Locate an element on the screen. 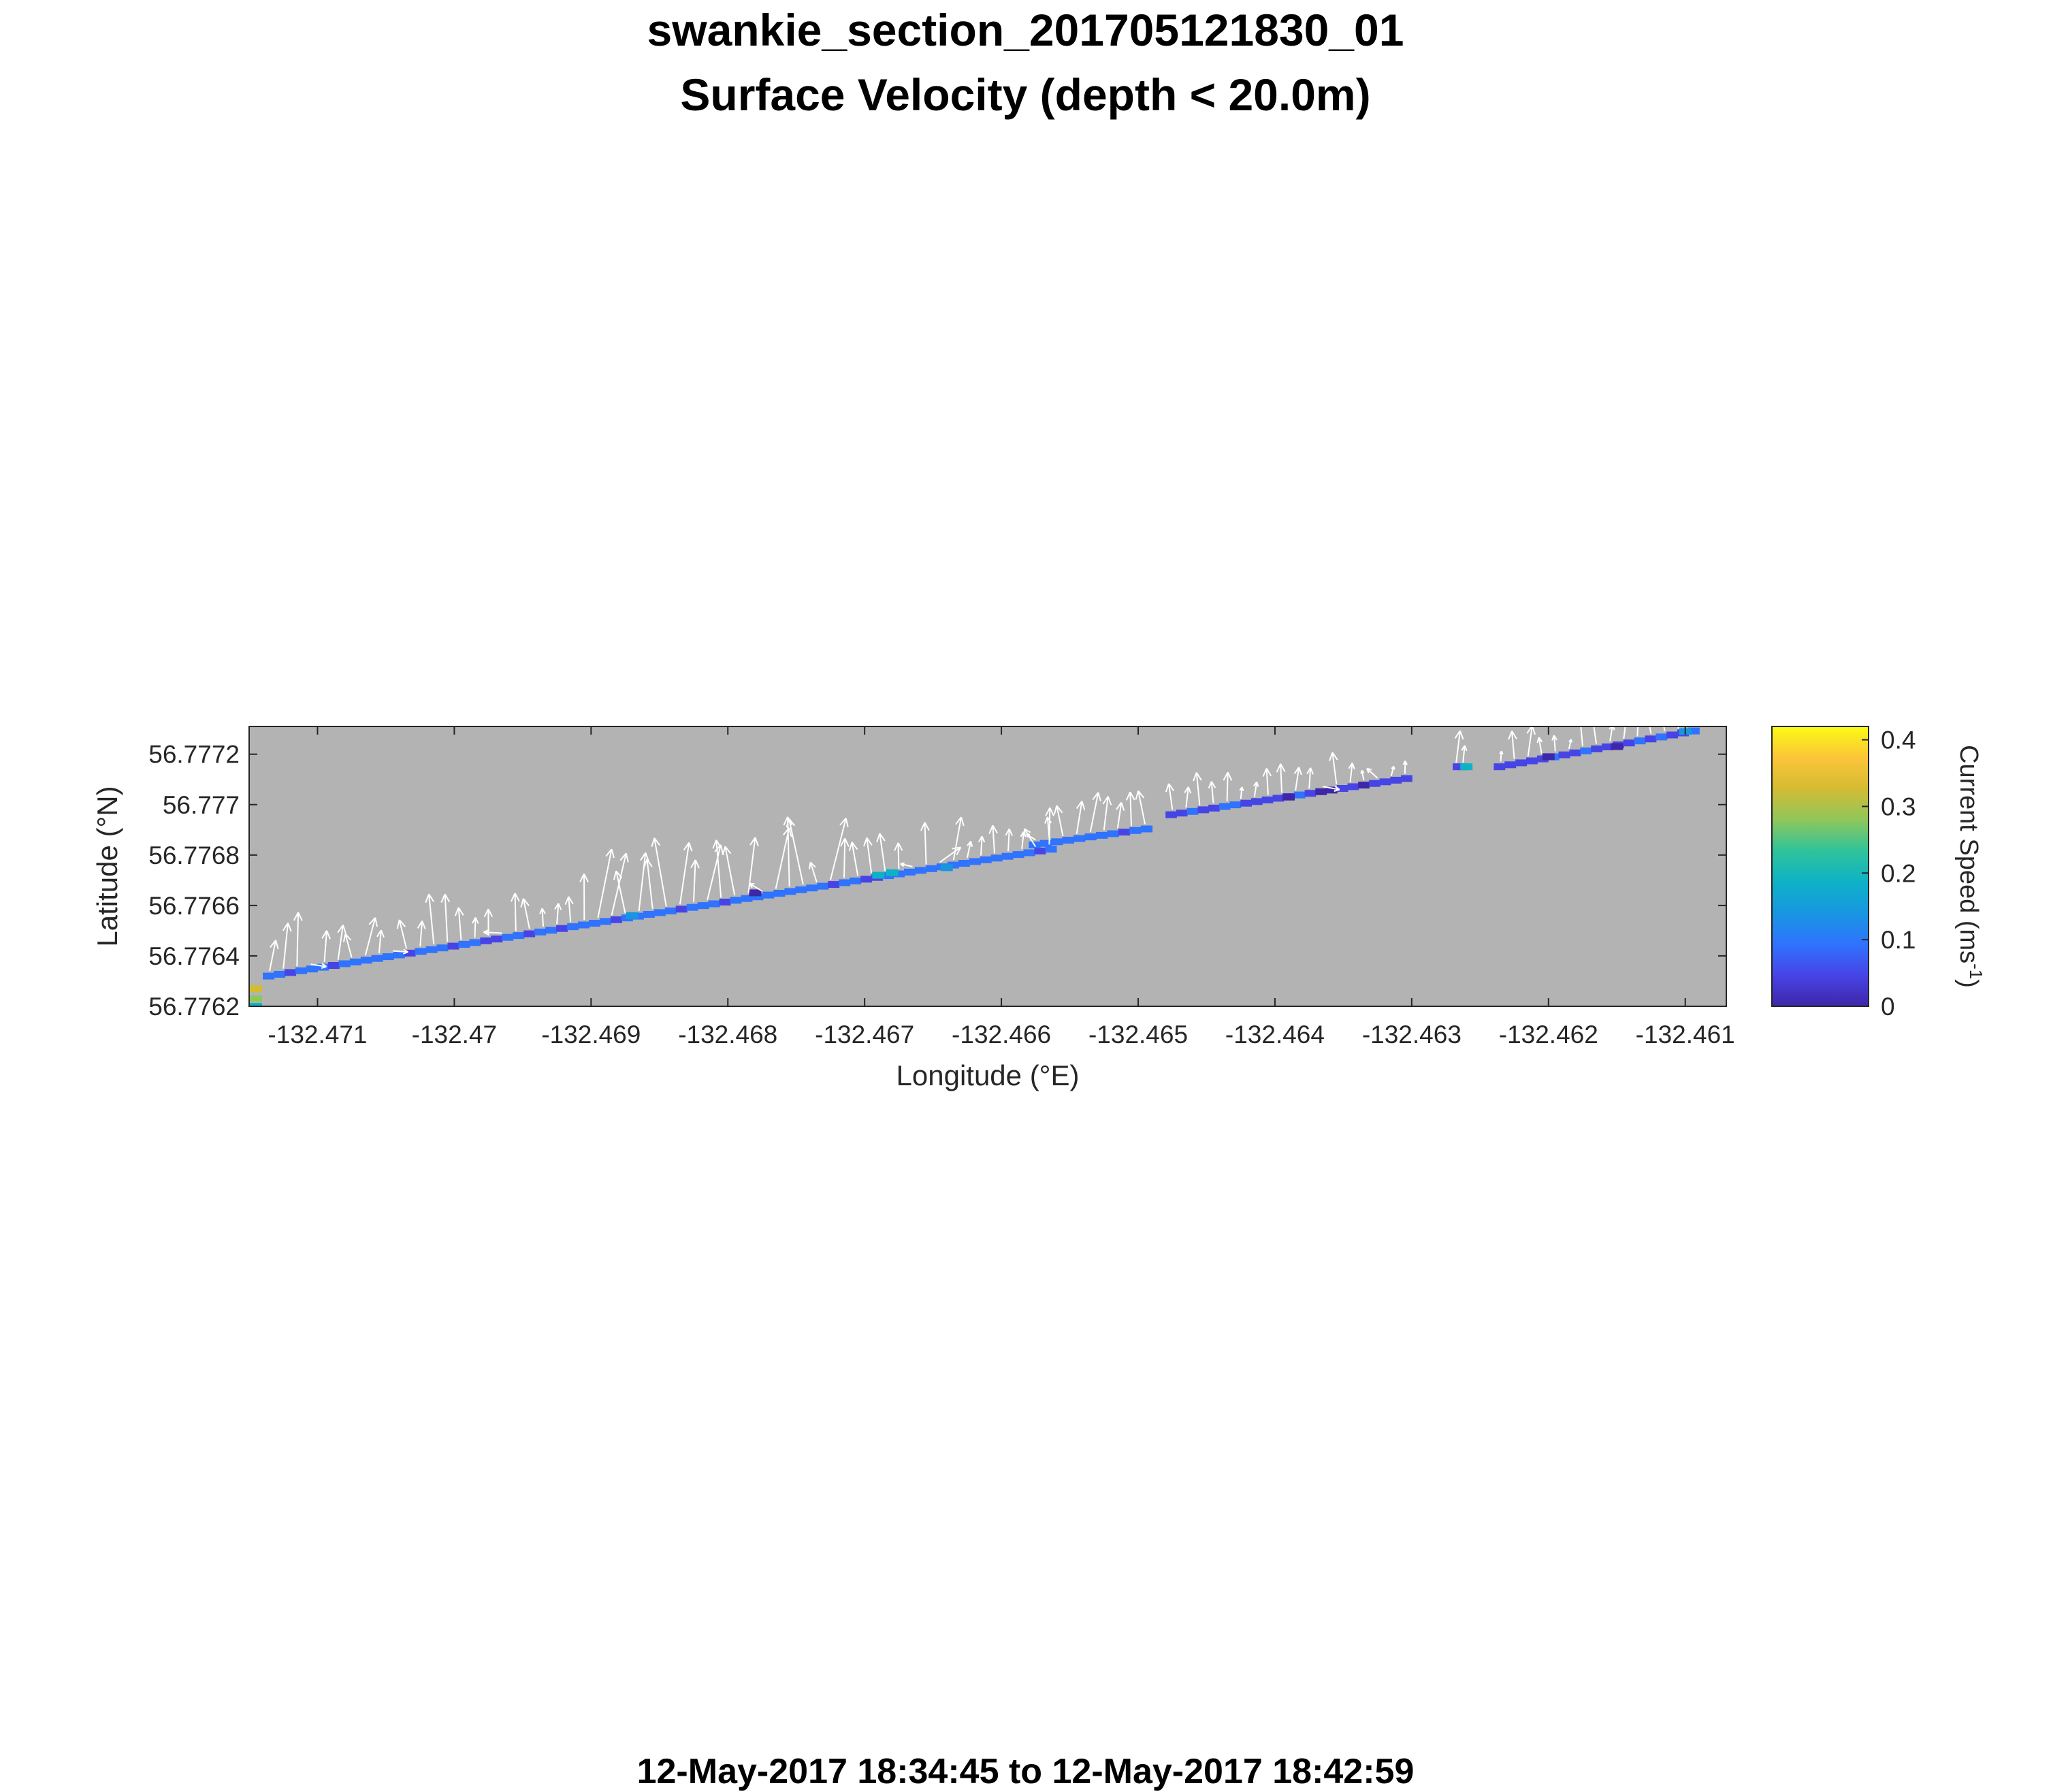 Image resolution: width=2051 pixels, height=1792 pixels. colorbar-label-exponent: -1 is located at coordinates (1976, 971).